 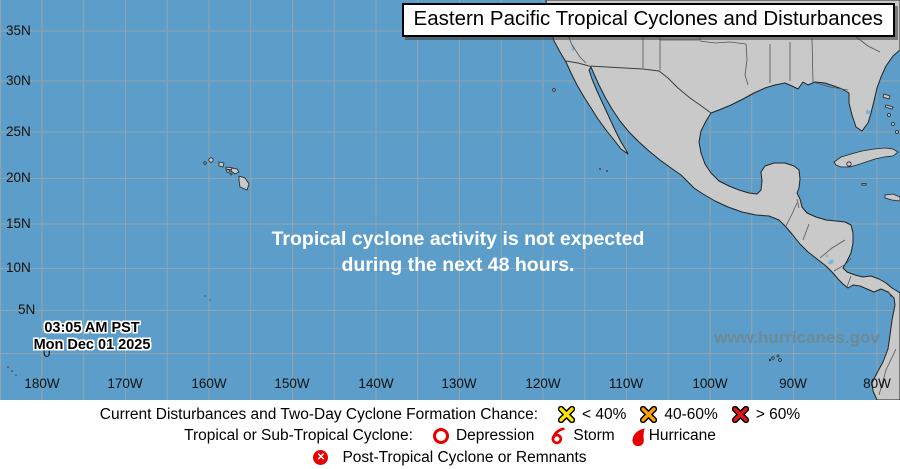 What do you see at coordinates (211, 160) in the screenshot?
I see `kauai` at bounding box center [211, 160].